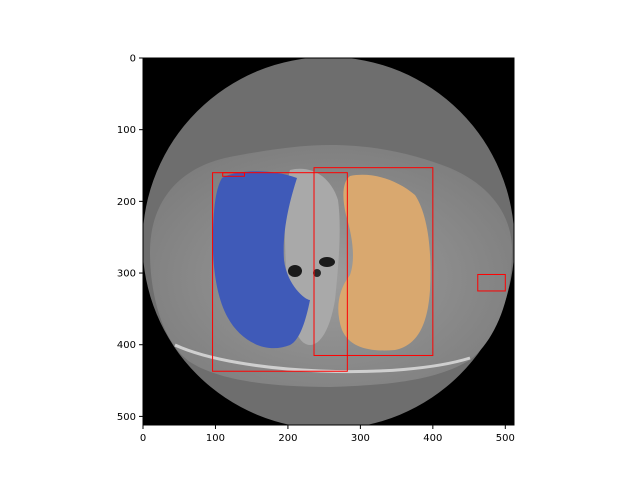  What do you see at coordinates (432, 438) in the screenshot?
I see `x-tick-label: 400` at bounding box center [432, 438].